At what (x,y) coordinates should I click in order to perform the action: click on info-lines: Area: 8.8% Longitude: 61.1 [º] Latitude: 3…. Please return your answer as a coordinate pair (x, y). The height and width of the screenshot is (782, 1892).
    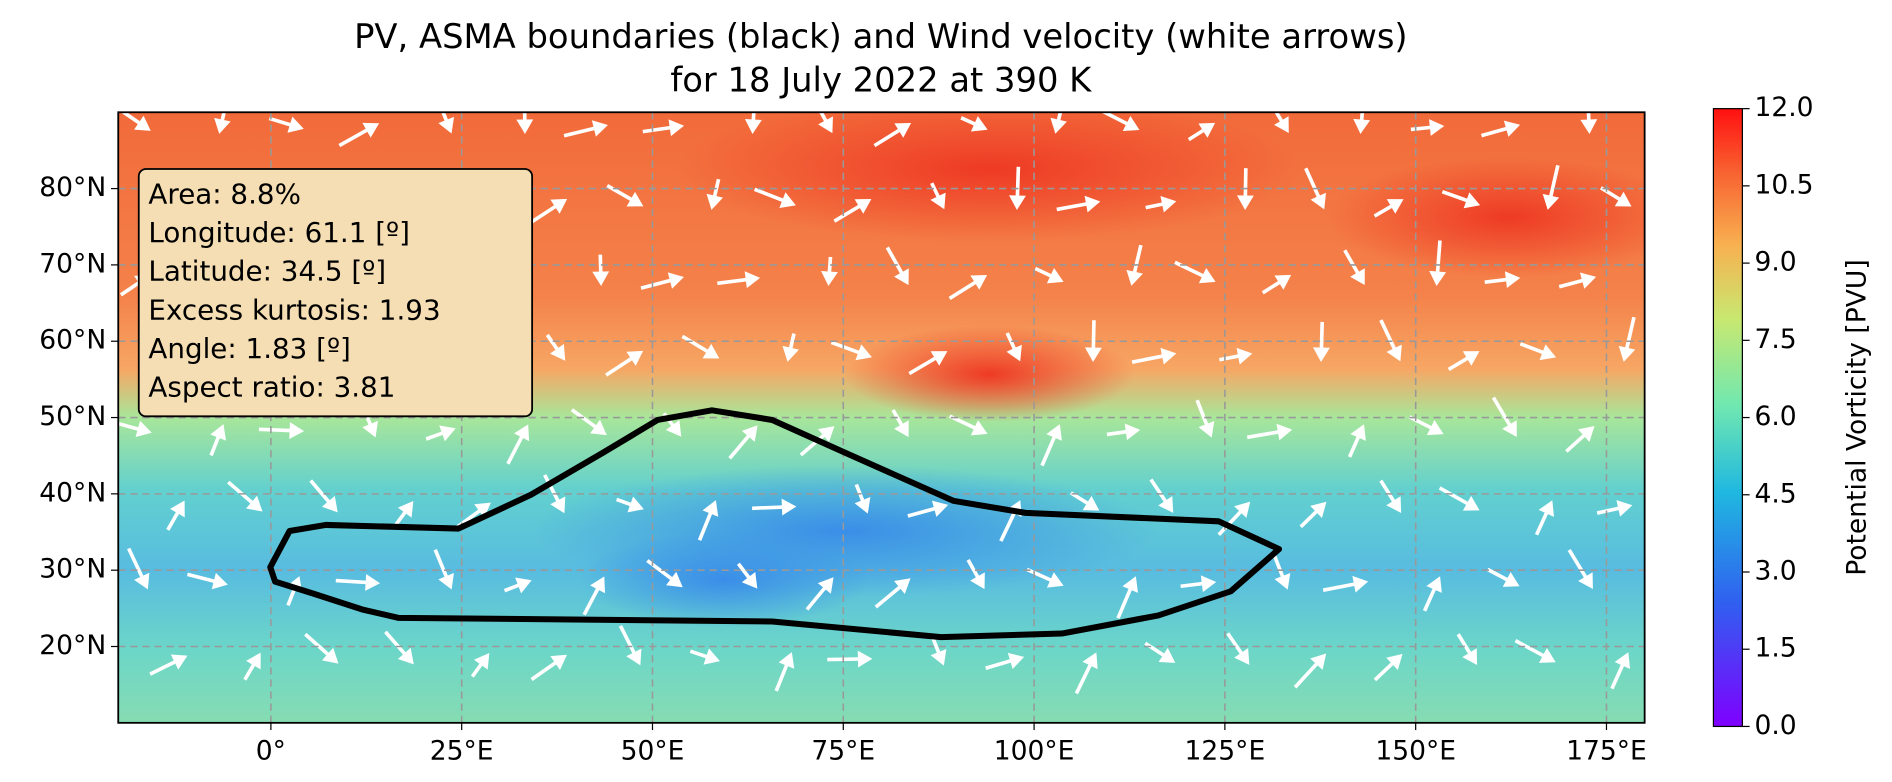
    Looking at the image, I should click on (294, 291).